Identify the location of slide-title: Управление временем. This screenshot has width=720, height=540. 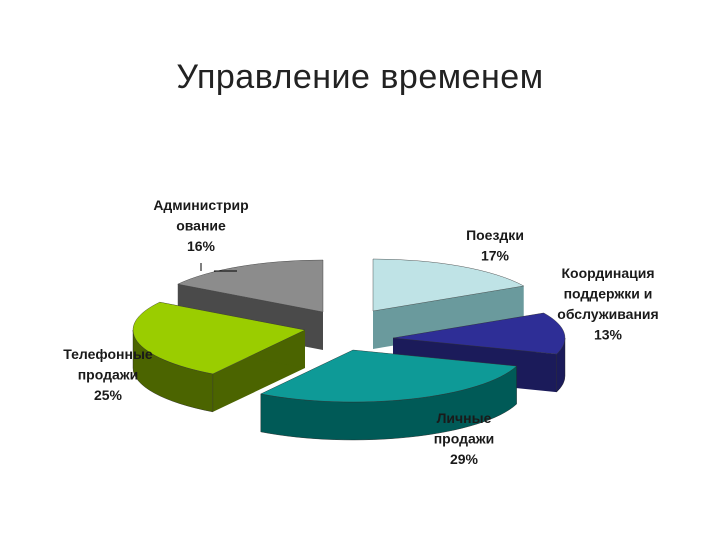
(360, 77).